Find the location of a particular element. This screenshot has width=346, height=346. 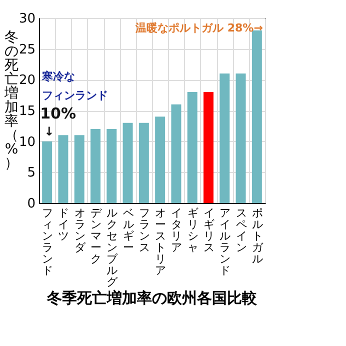

x-tick-label: スペイン is located at coordinates (241, 230).